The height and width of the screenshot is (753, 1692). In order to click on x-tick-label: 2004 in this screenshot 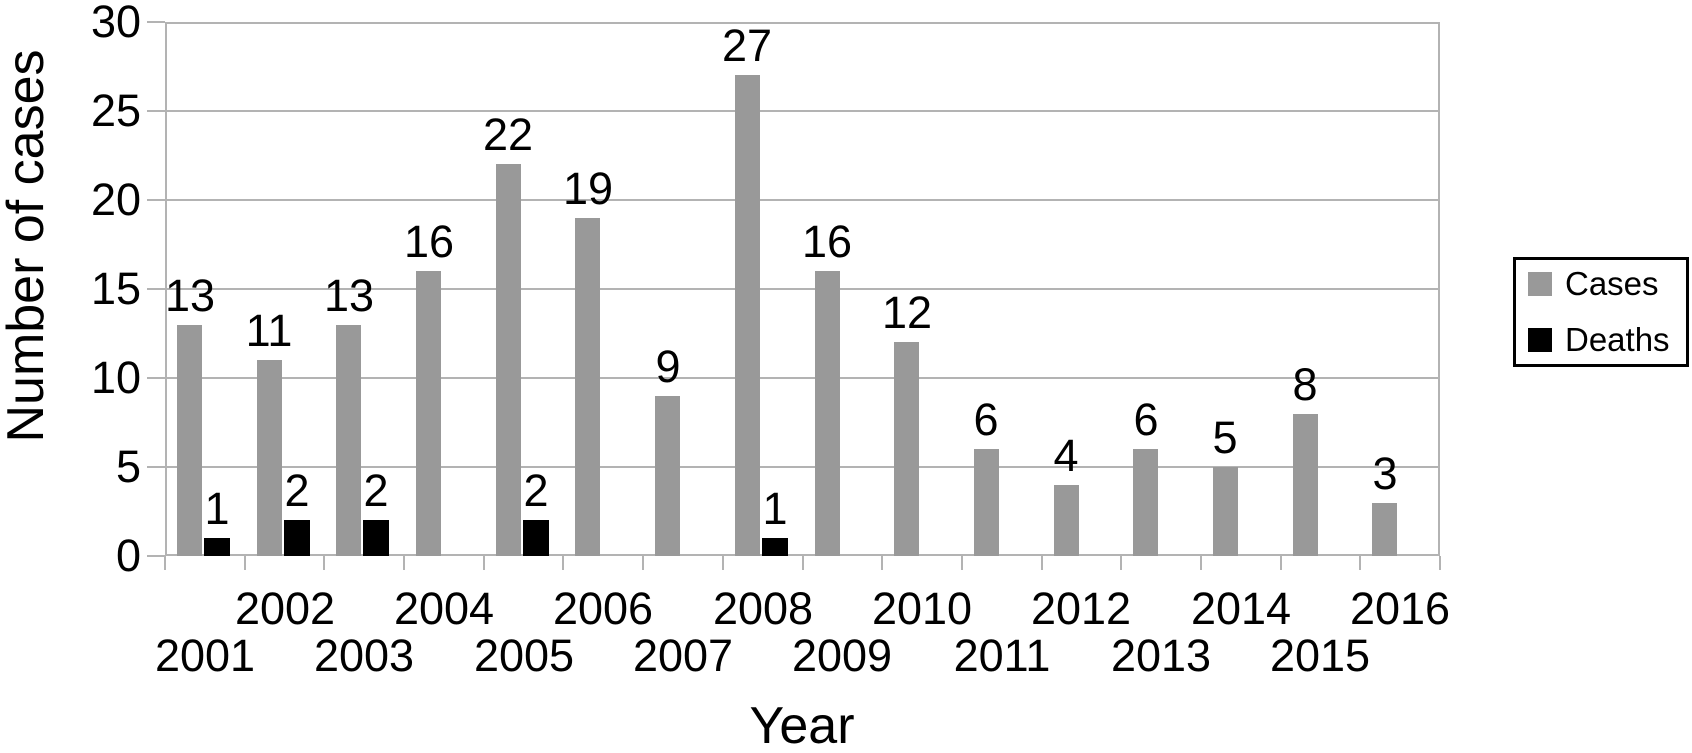, I will do `click(444, 608)`.